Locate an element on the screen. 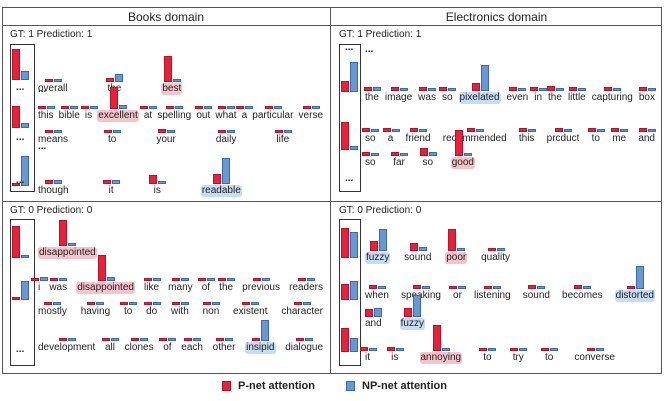  electronics-neg-word: annoying is located at coordinates (441, 358).